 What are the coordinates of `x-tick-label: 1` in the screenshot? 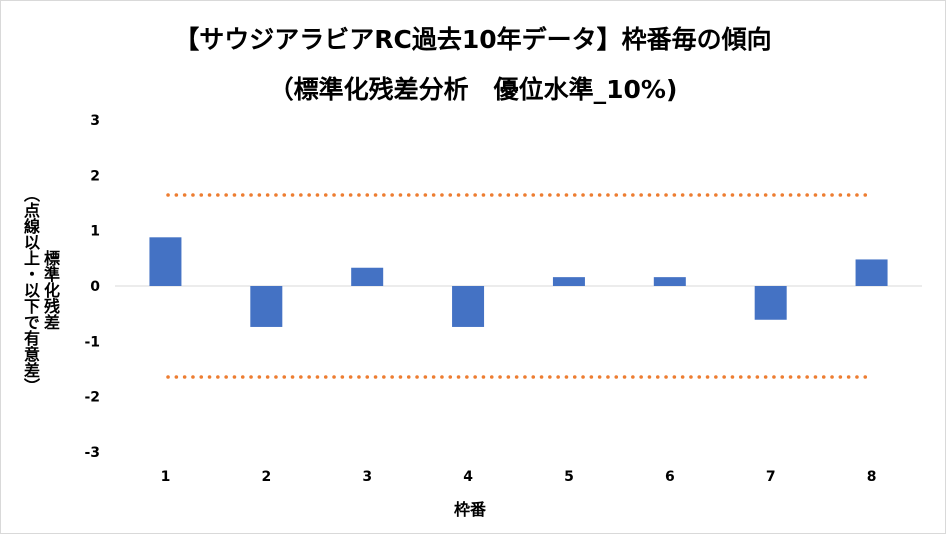 It's located at (166, 477).